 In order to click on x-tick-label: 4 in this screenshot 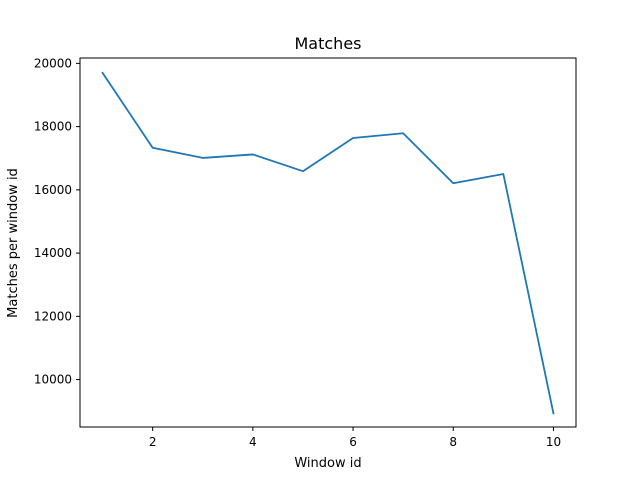, I will do `click(253, 442)`.